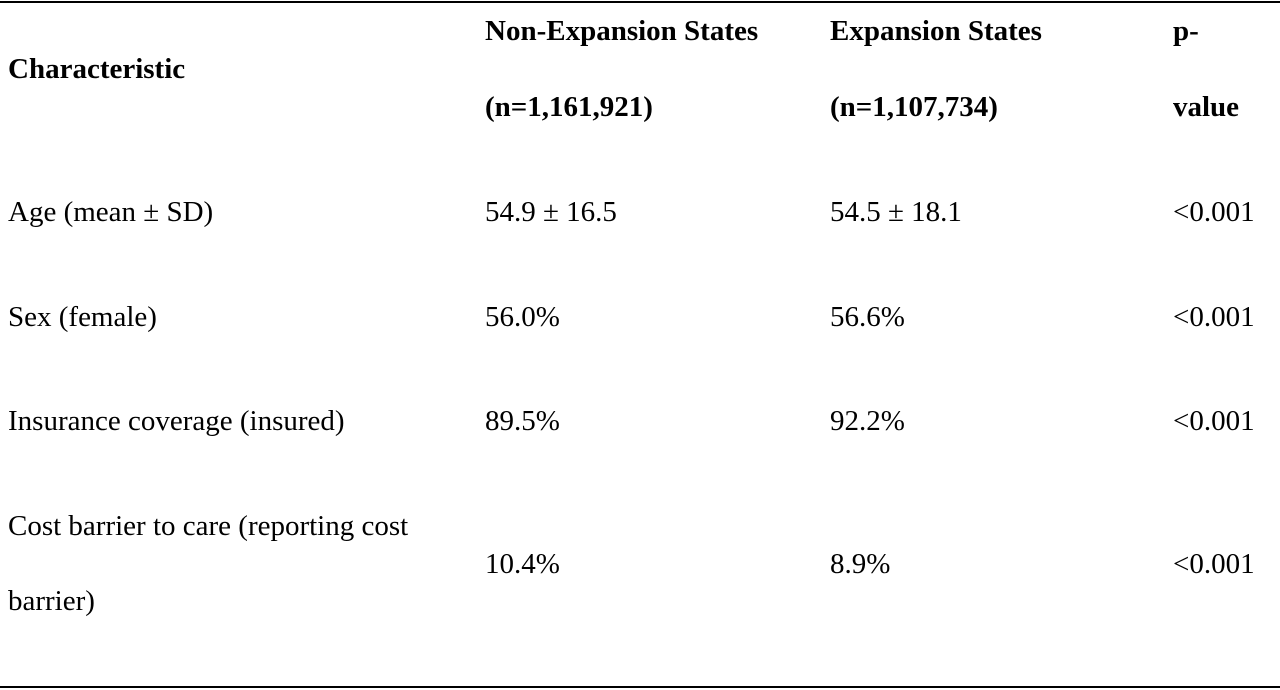  Describe the element at coordinates (97, 69) in the screenshot. I see `header-characteristic: Characteristic` at that location.